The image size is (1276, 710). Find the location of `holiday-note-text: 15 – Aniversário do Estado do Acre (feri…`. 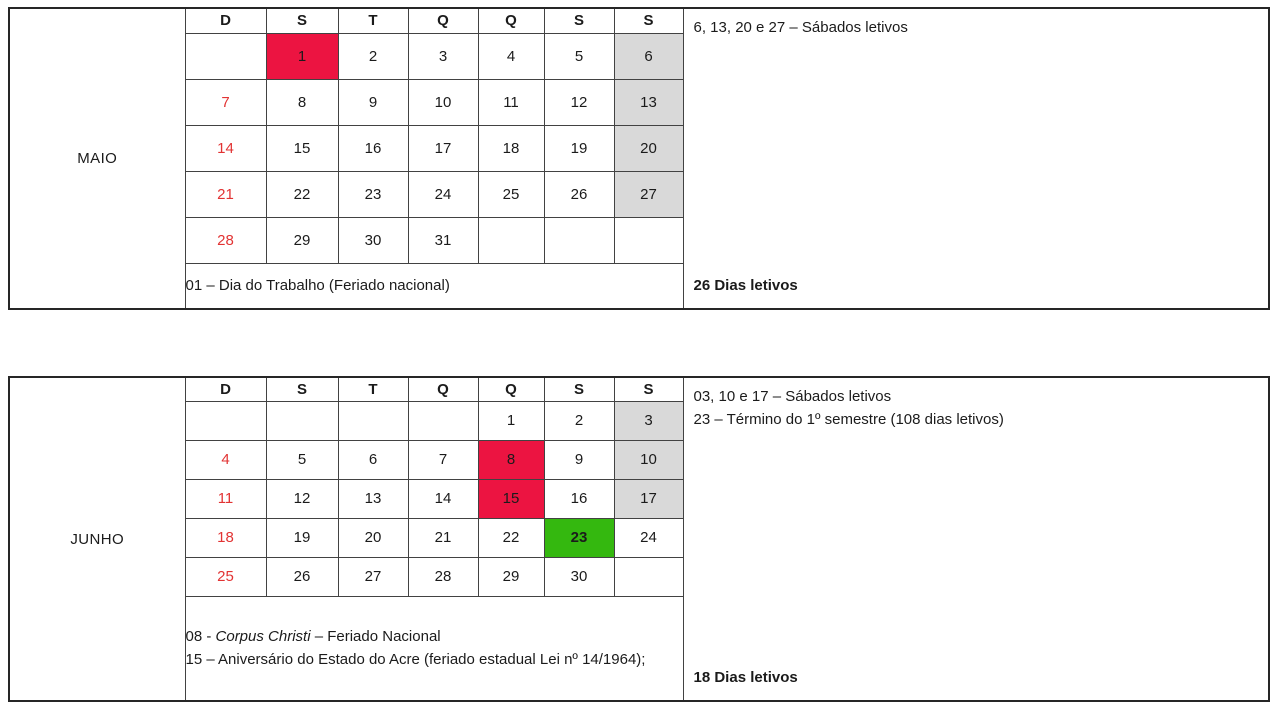

holiday-note-text: 15 – Aniversário do Estado do Acre (feri… is located at coordinates (415, 660).